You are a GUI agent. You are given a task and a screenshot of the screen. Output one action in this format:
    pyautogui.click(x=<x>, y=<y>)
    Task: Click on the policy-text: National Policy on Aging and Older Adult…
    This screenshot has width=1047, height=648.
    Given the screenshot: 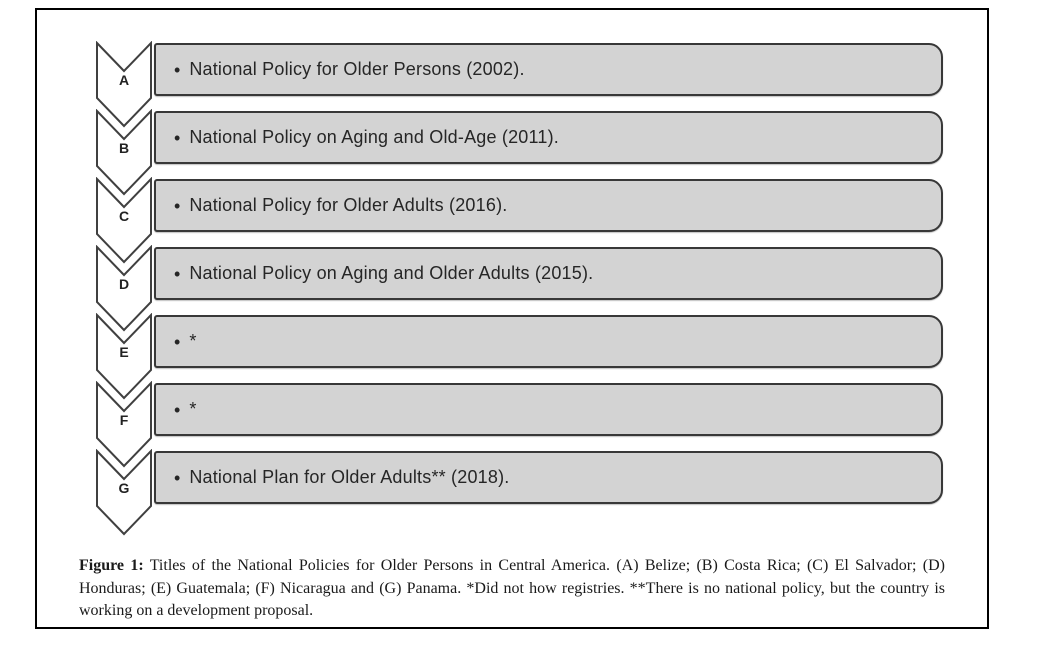 What is the action you would take?
    pyautogui.click(x=391, y=273)
    